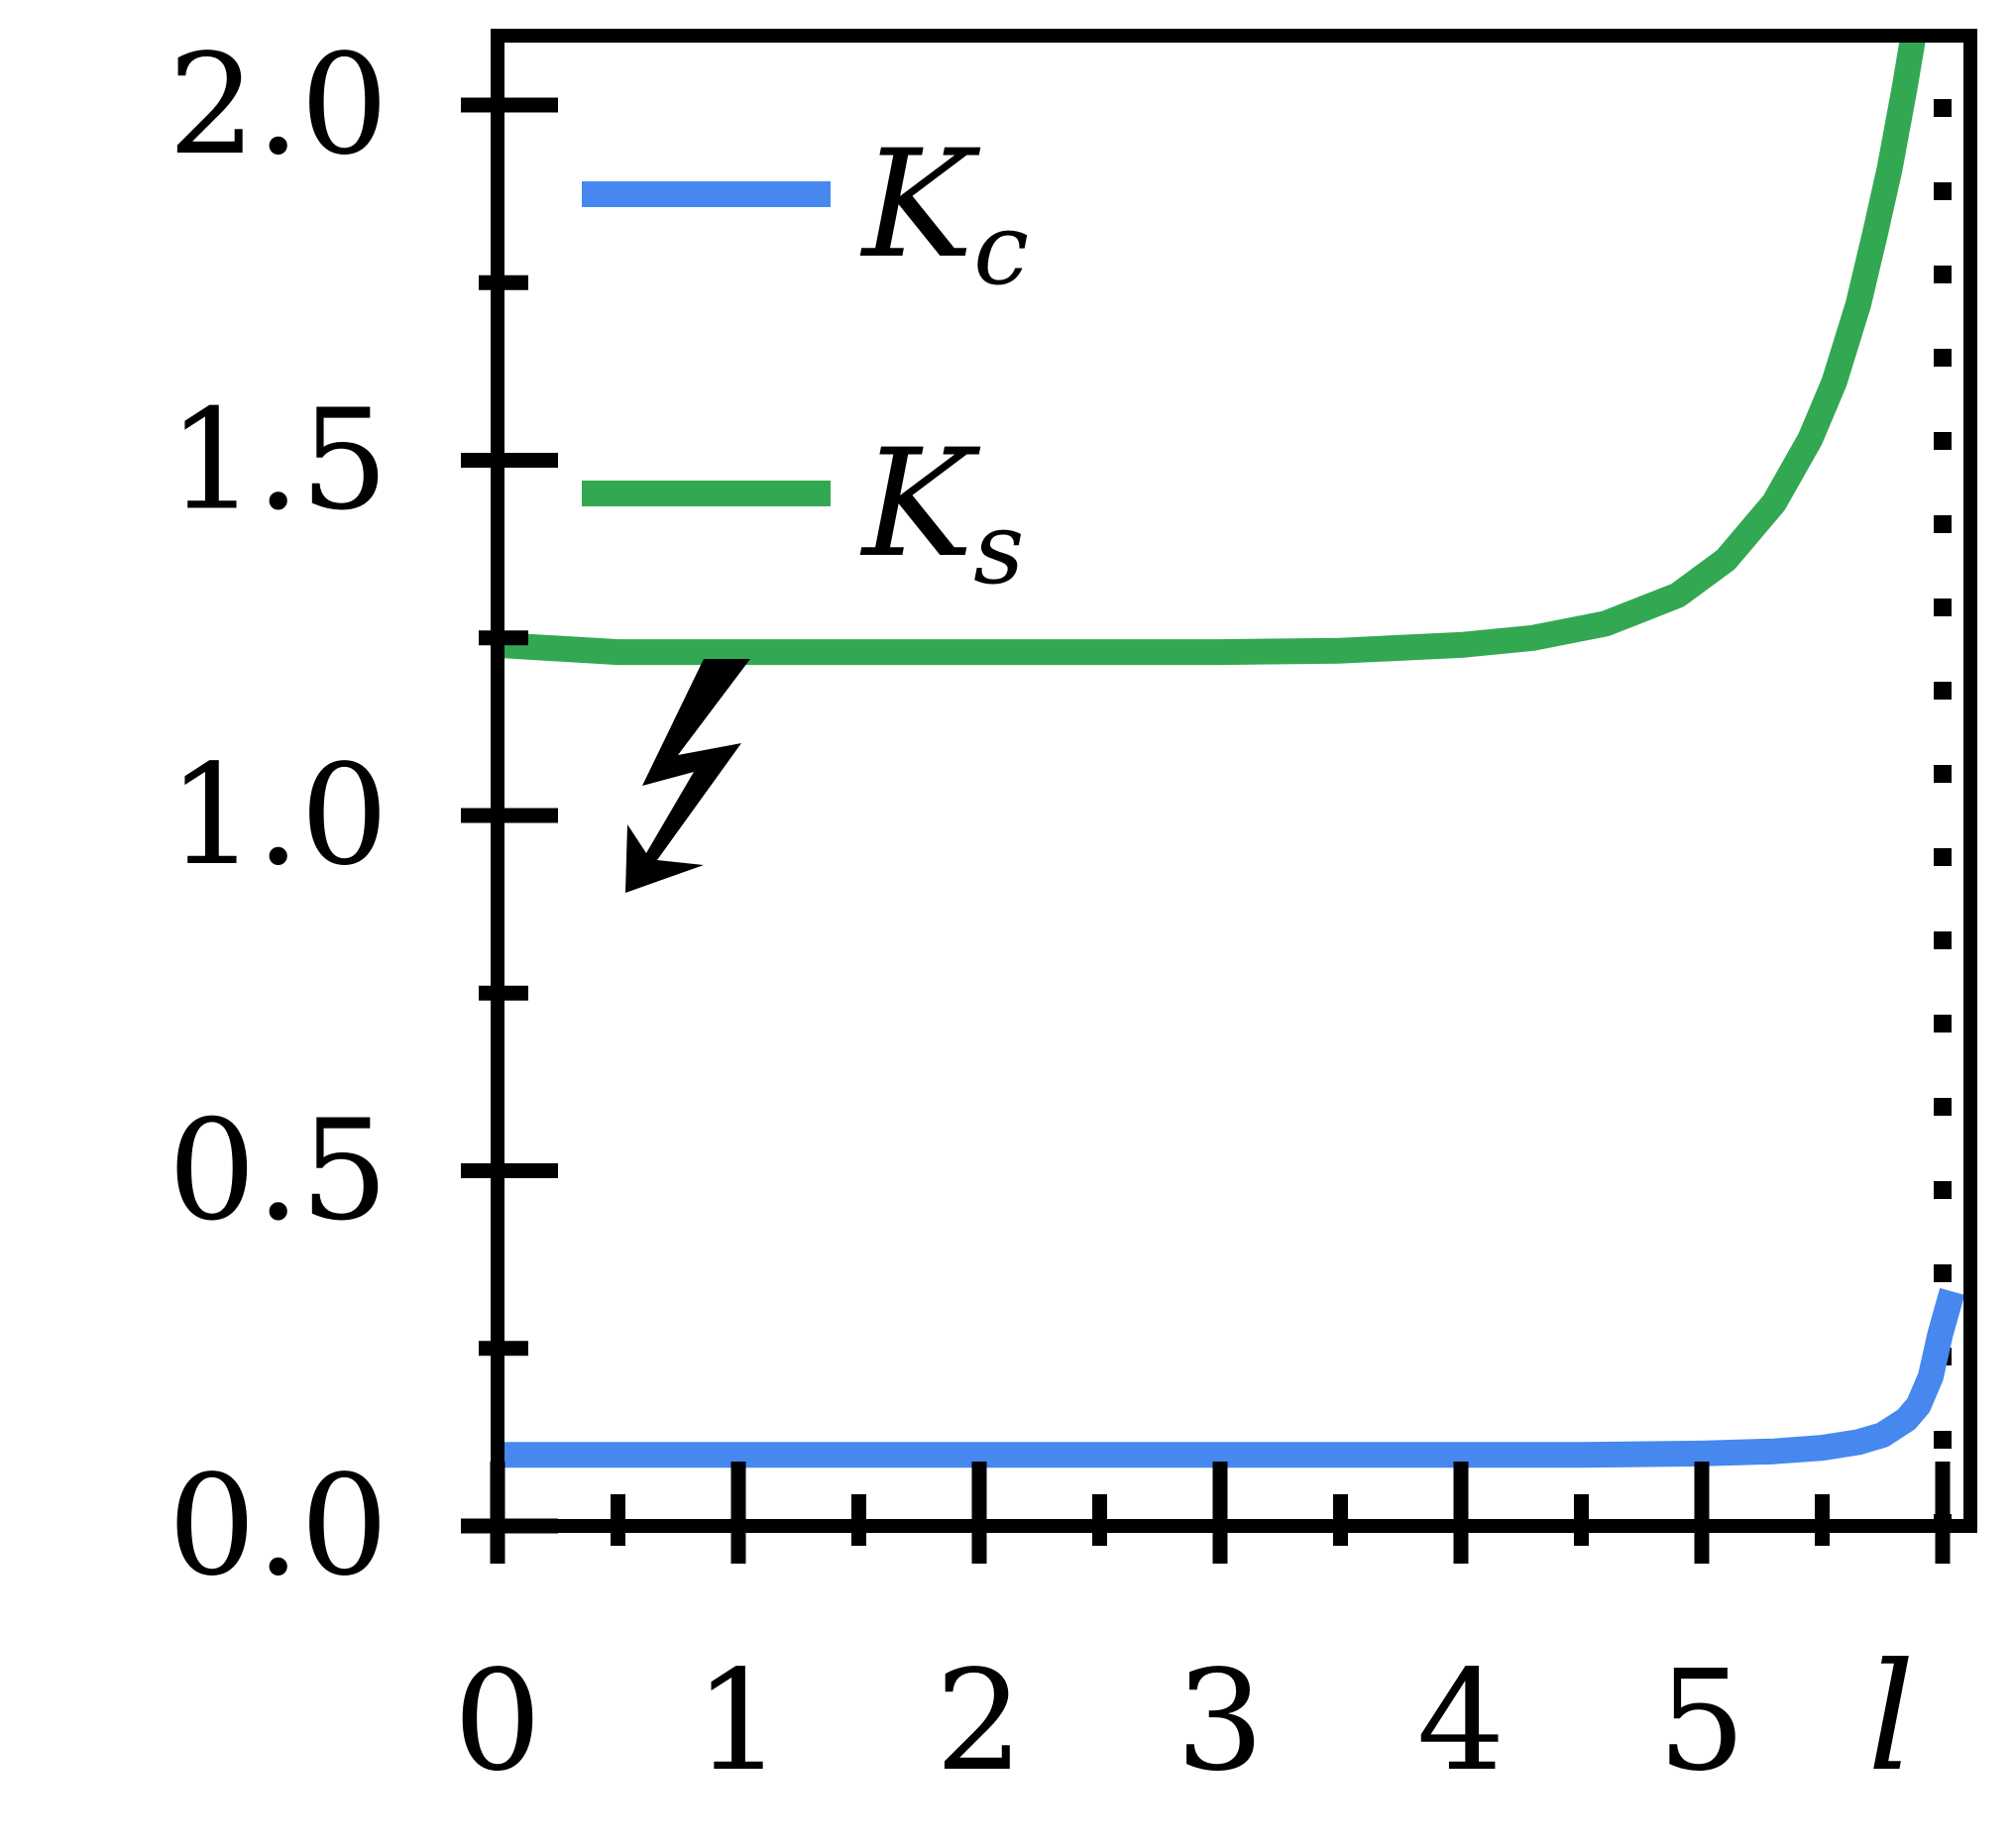  I want to click on legend-label-c: Kc, so click(944, 213).